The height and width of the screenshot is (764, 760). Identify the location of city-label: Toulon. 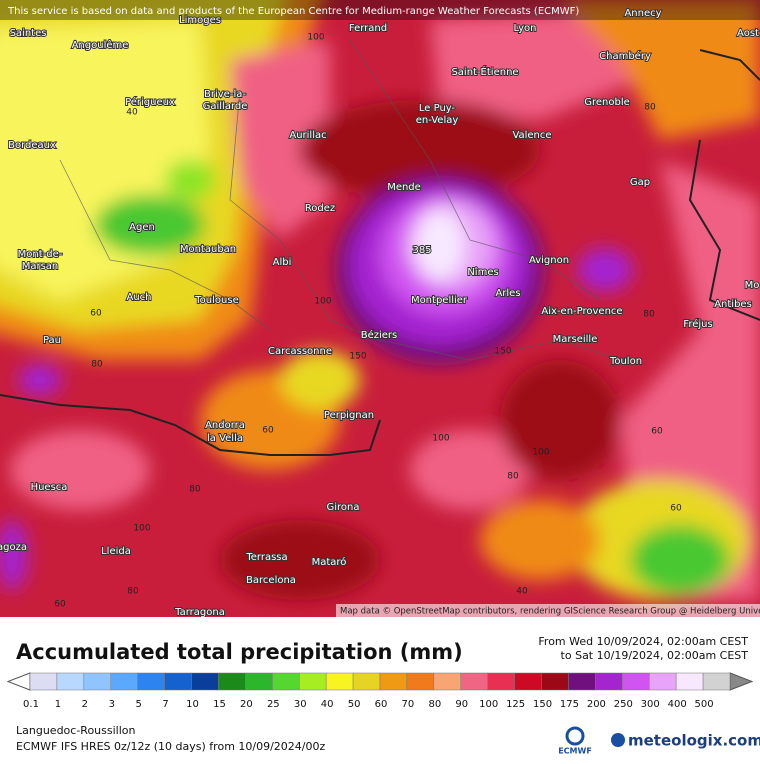
(625, 361).